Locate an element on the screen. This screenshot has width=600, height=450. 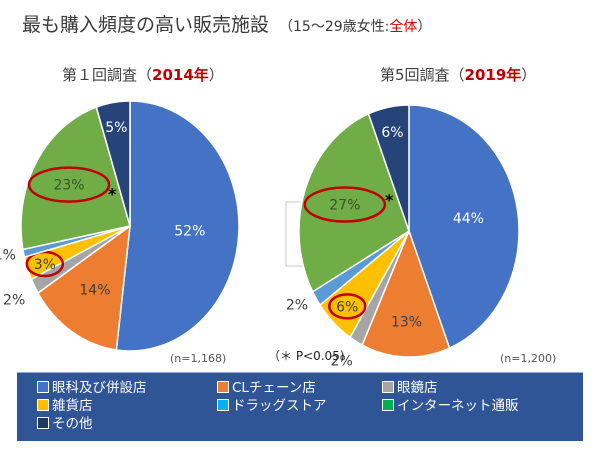
survey-title-prefix: 第5回調査（ is located at coordinates (422, 75).